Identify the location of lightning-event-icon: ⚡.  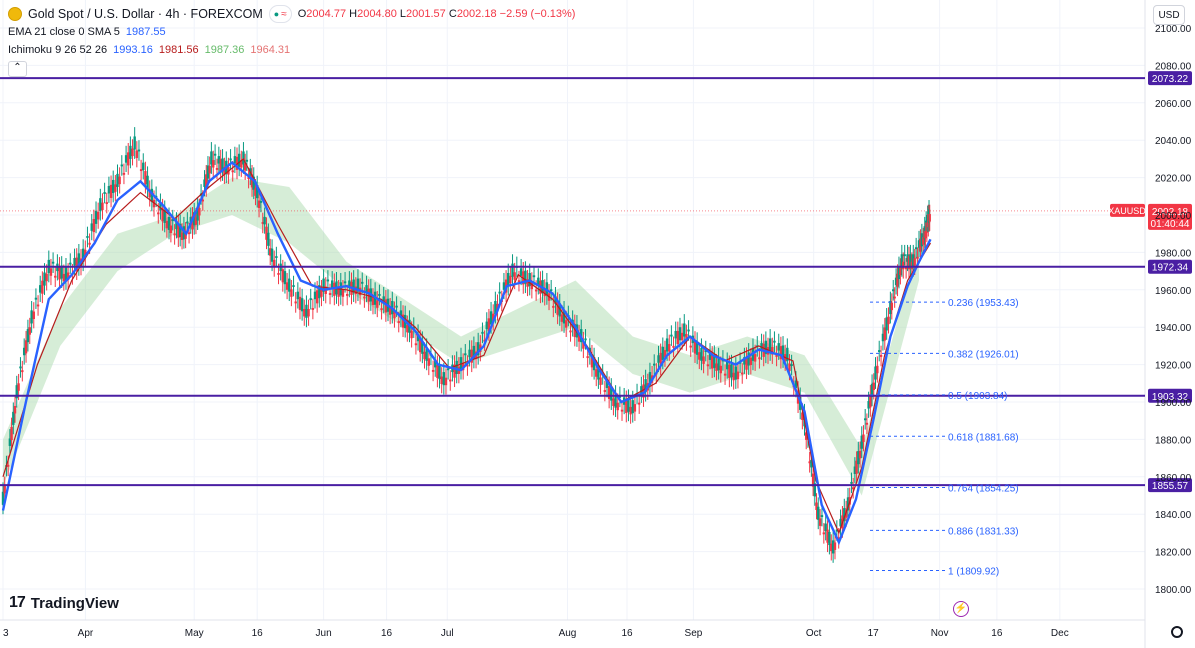
(961, 609).